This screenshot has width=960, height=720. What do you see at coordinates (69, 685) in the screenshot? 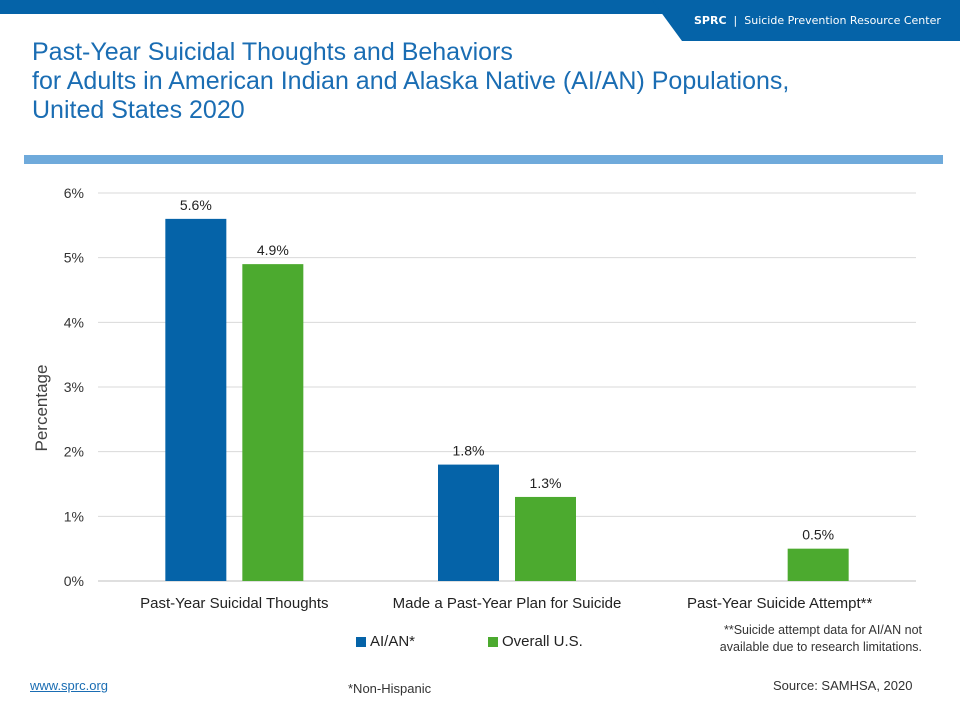
I see `website-link: www.sprc.org` at bounding box center [69, 685].